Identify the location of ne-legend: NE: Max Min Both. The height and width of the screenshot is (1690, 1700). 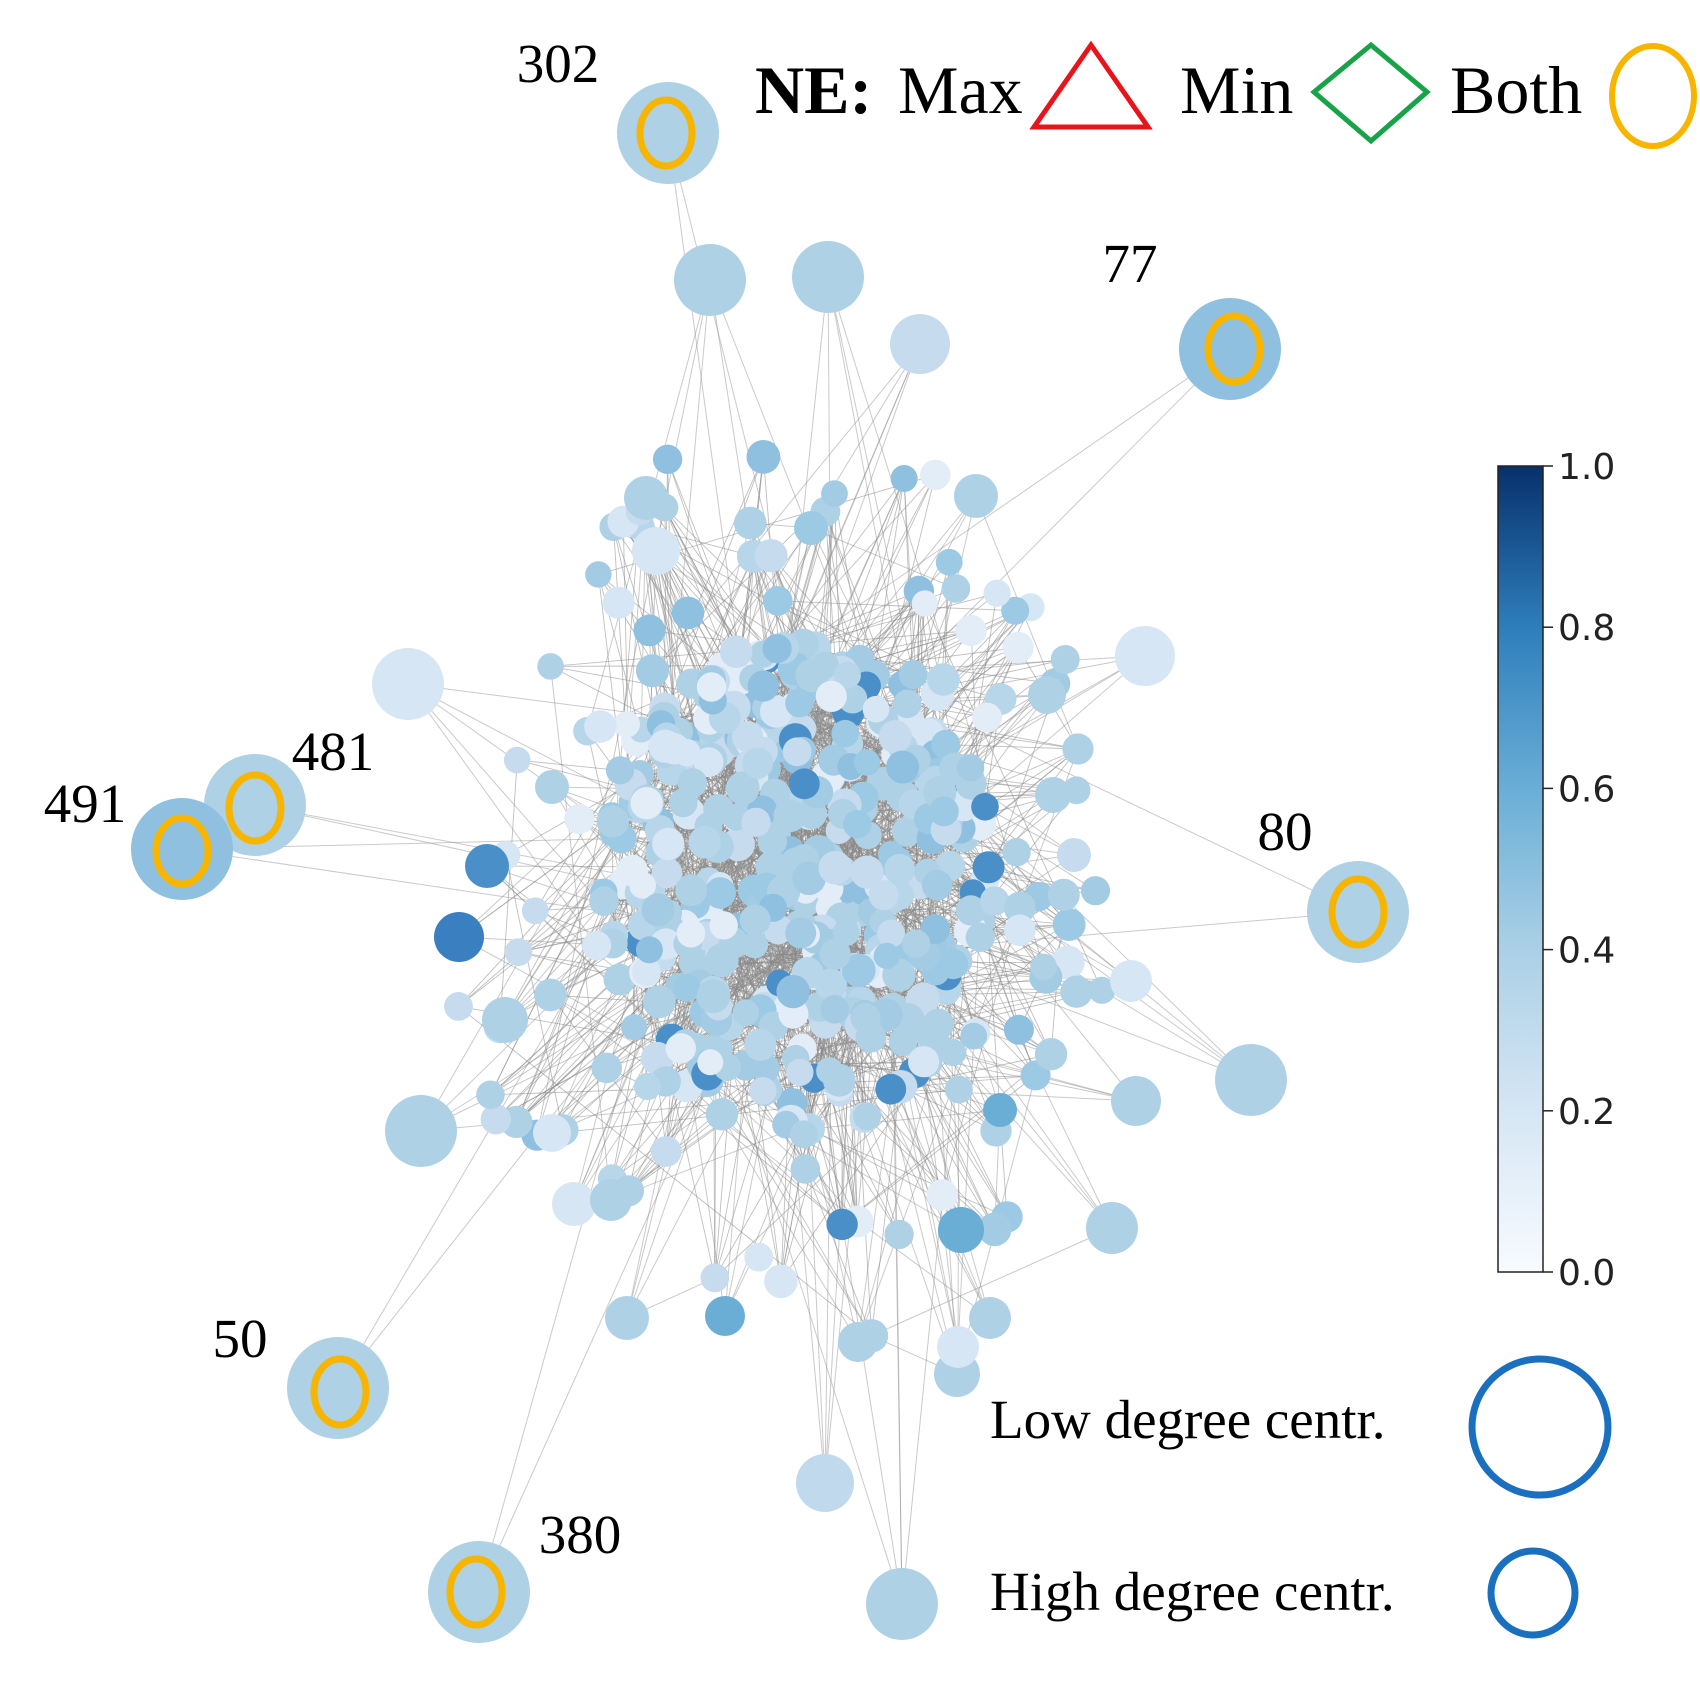
(1226, 94).